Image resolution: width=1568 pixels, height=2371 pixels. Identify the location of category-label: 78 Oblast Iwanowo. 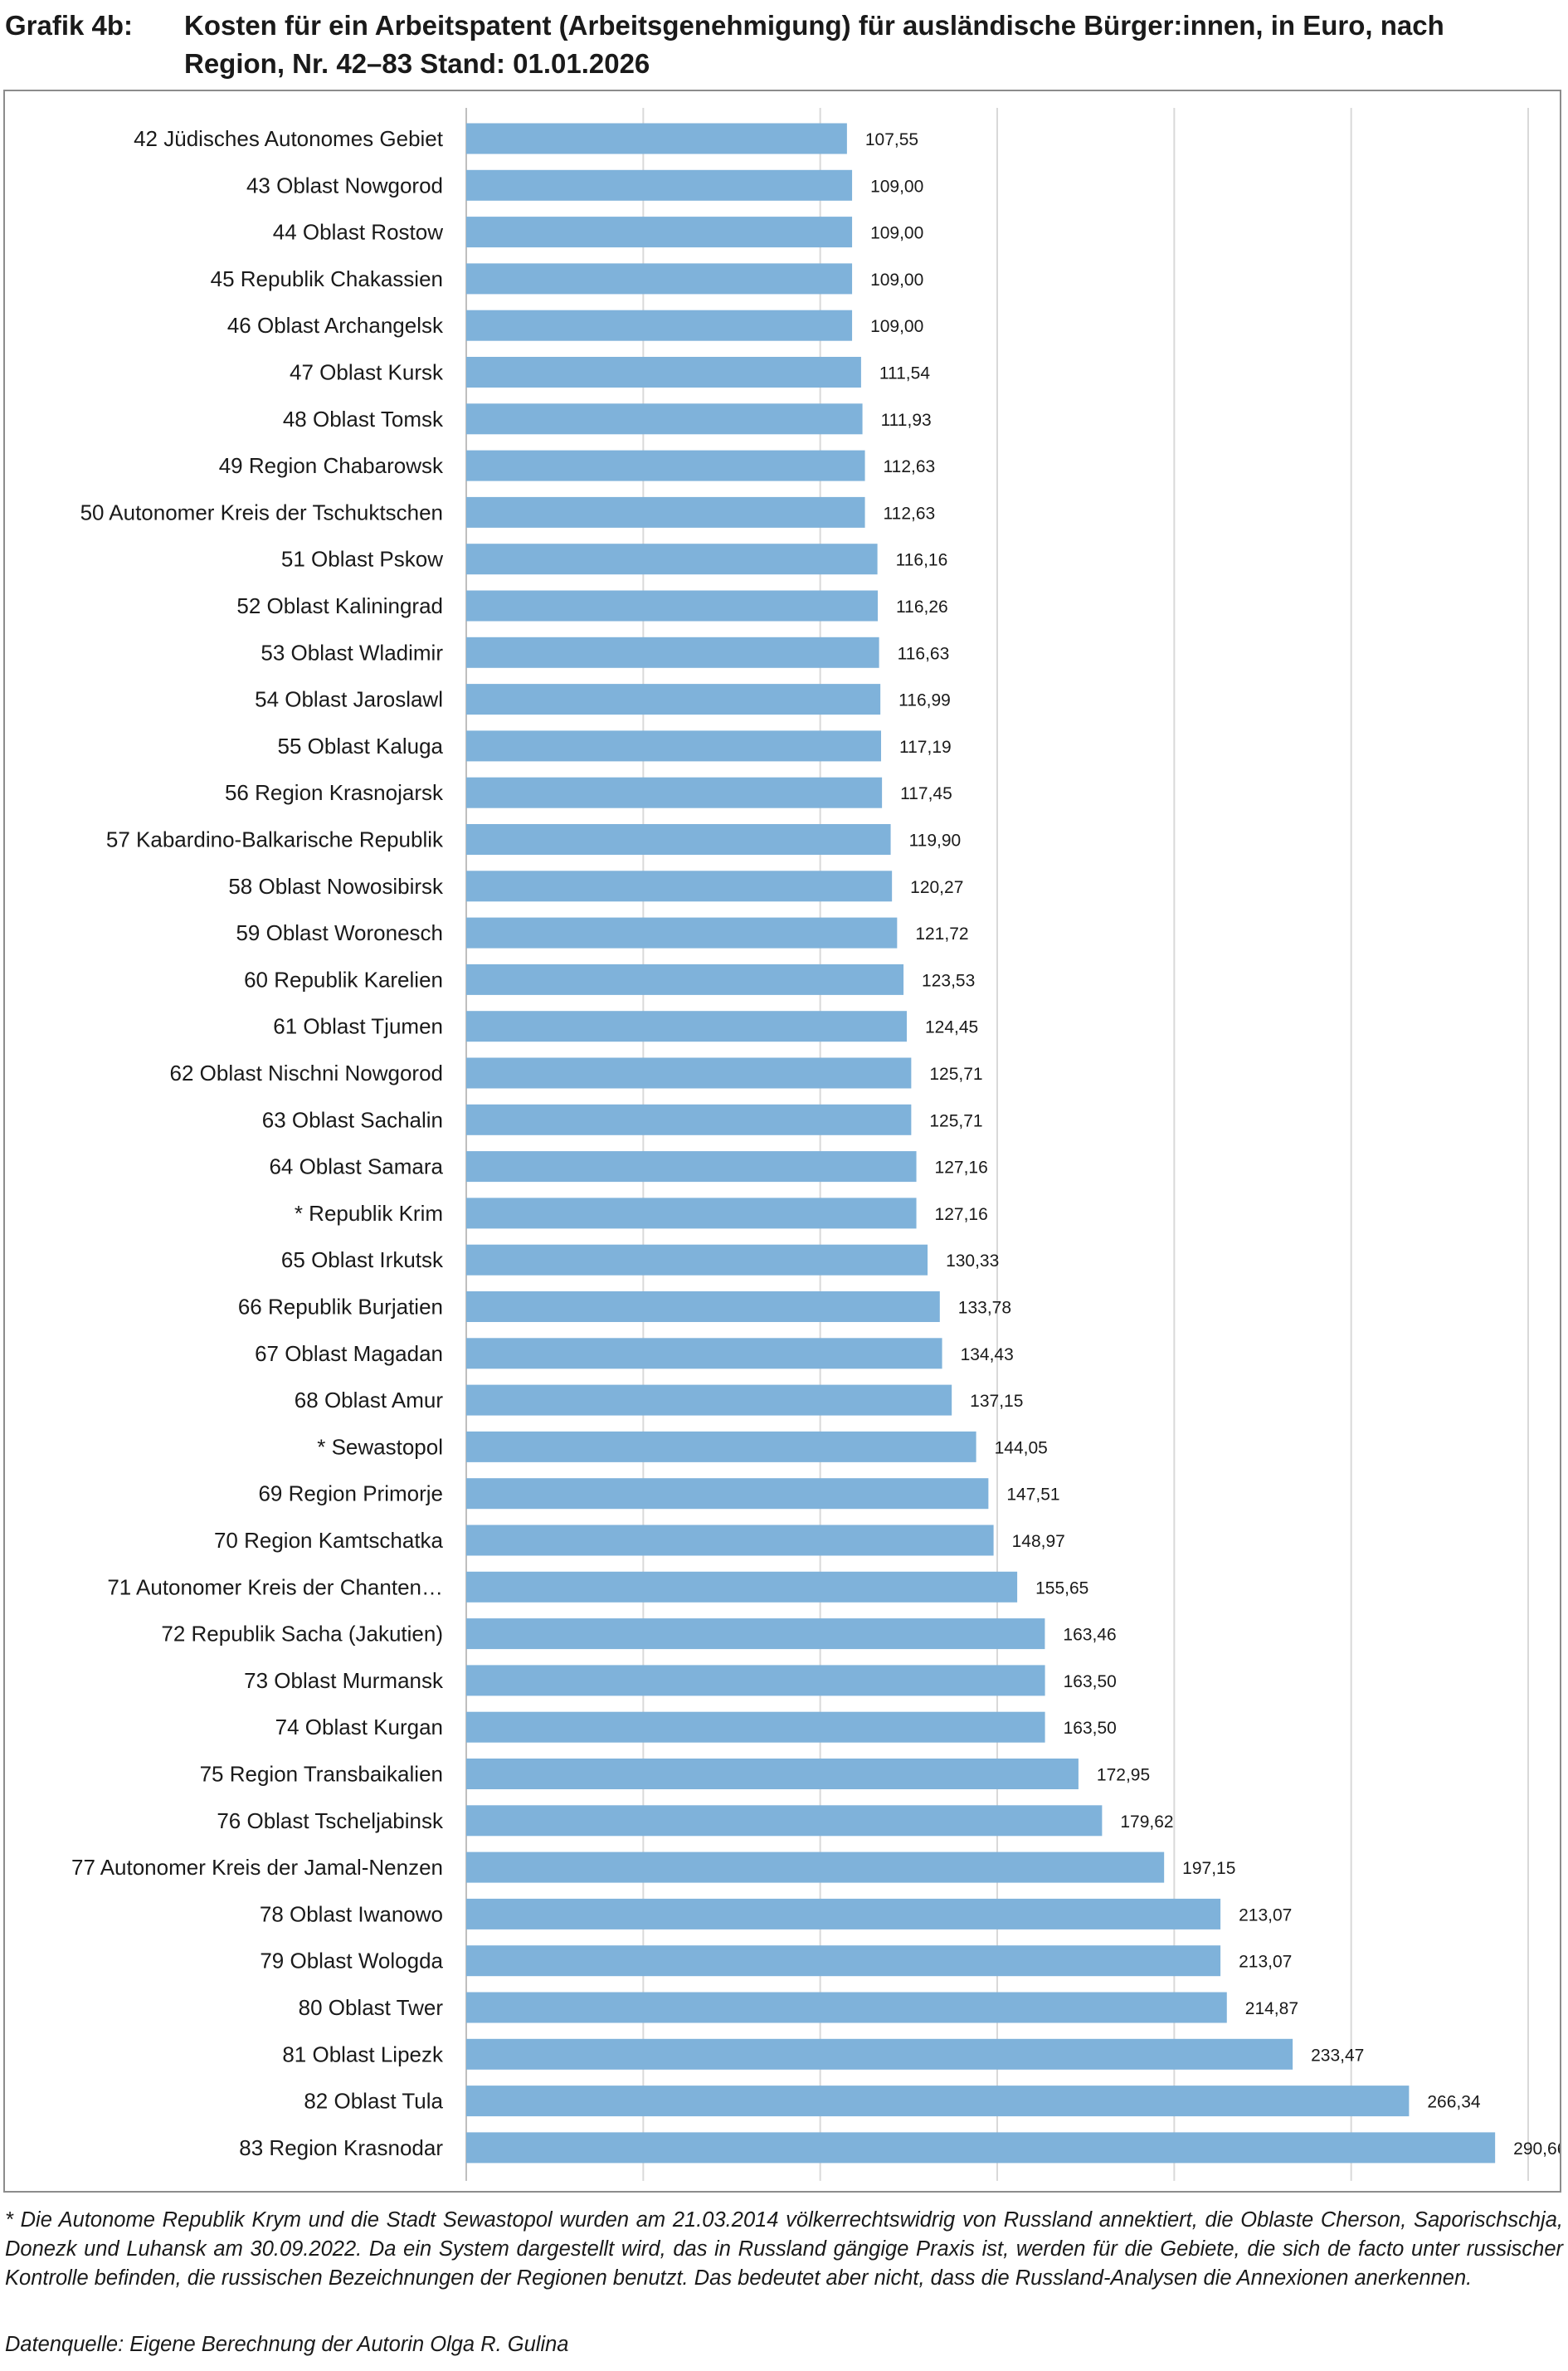
(351, 1913).